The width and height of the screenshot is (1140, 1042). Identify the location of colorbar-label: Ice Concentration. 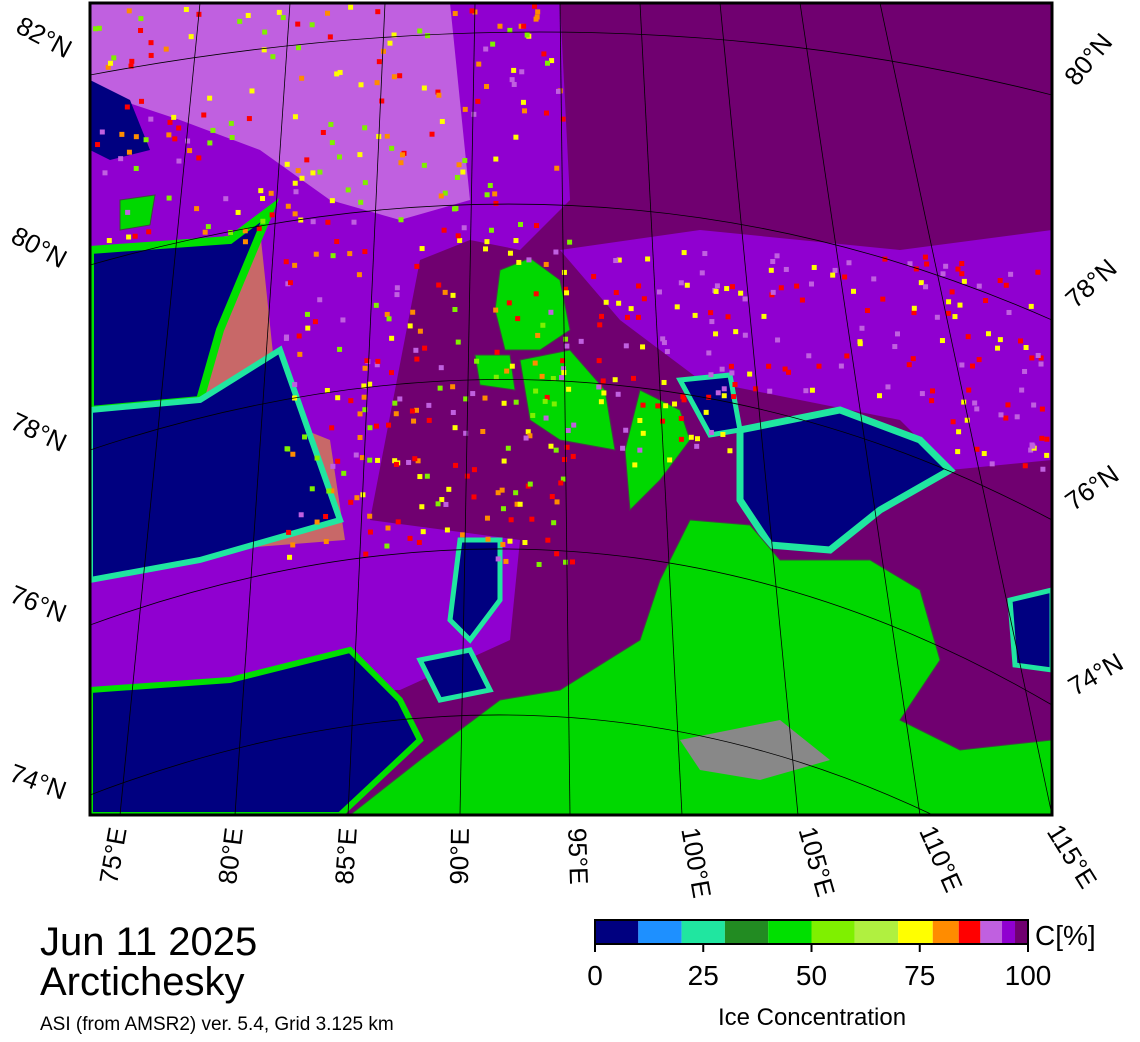
(812, 1017).